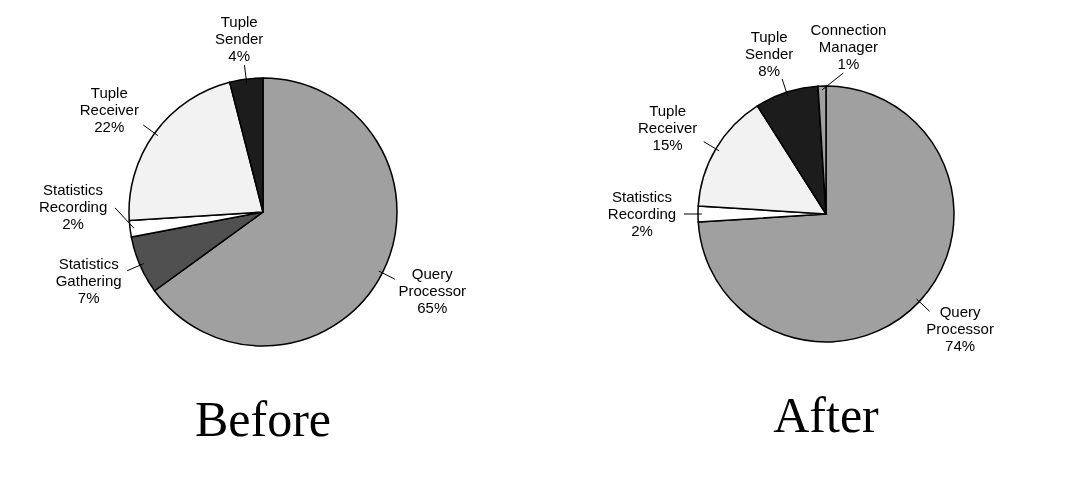  What do you see at coordinates (848, 38) in the screenshot?
I see `slice-label: Connection Manager` at bounding box center [848, 38].